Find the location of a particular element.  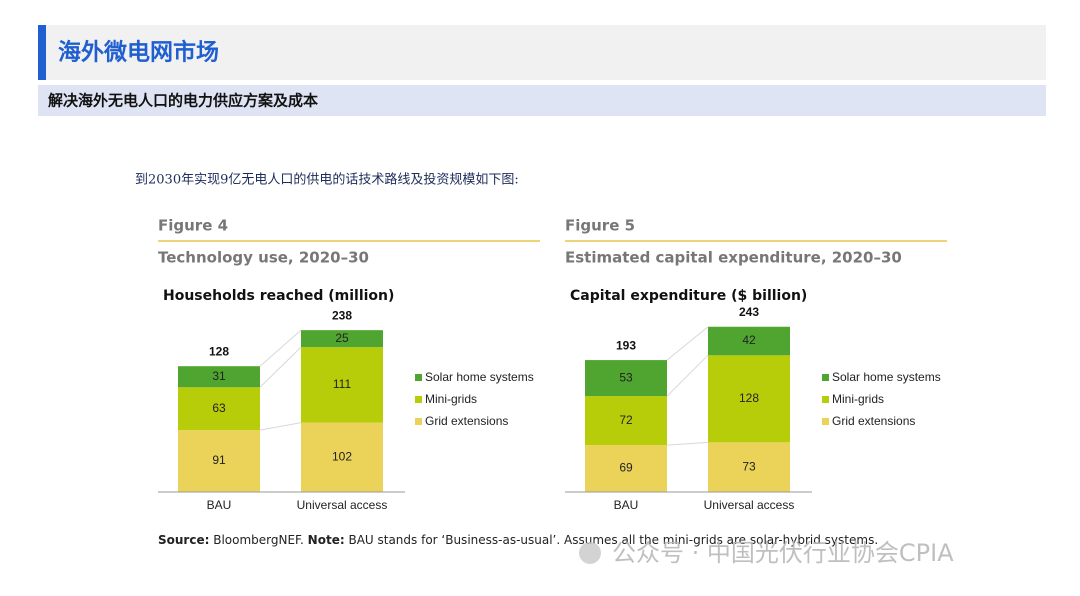

header-accent is located at coordinates (42, 52).